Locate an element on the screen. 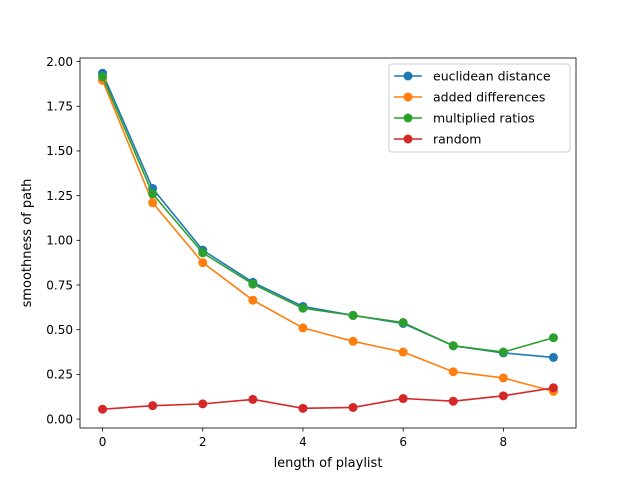  y-axis-label: smoothness of path is located at coordinates (27, 243).